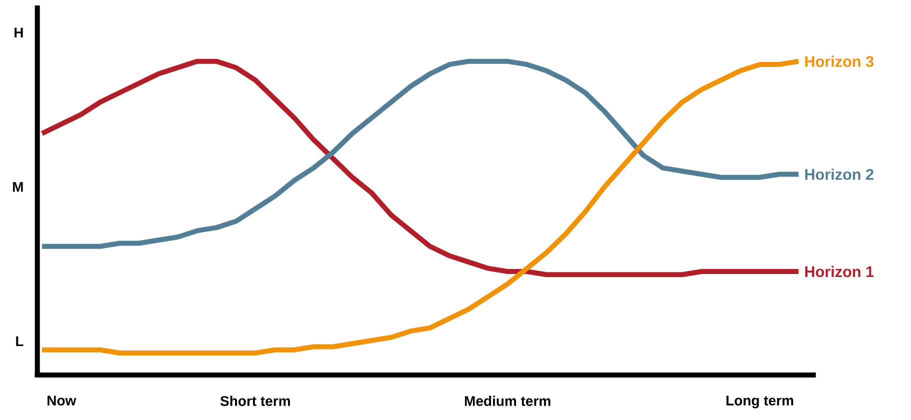 This screenshot has width=911, height=420. What do you see at coordinates (62, 401) in the screenshot?
I see `x-tick-label: Now` at bounding box center [62, 401].